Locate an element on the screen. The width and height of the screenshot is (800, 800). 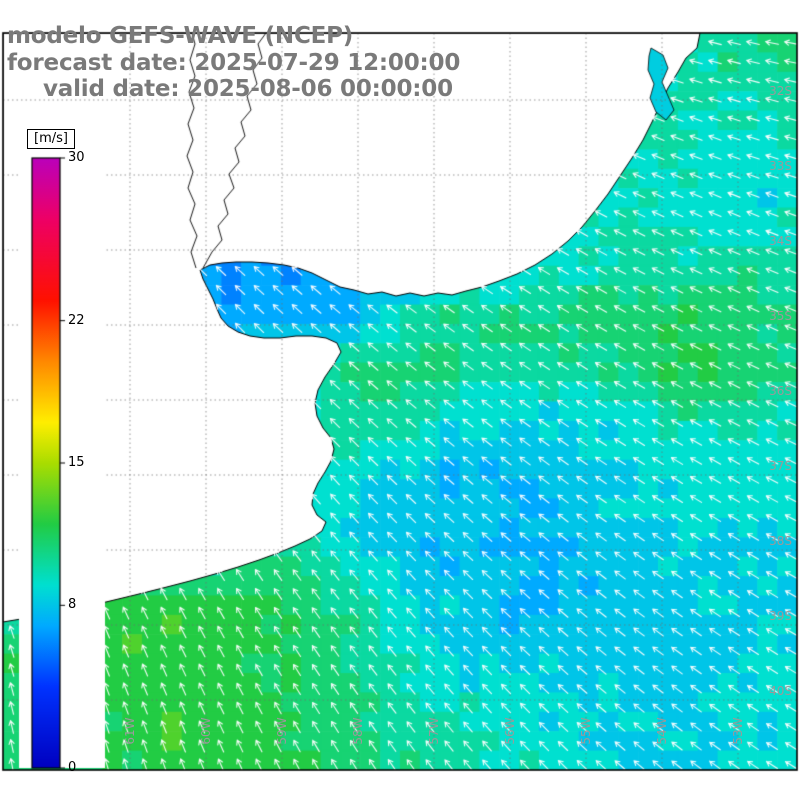
longitude-label: 60W is located at coordinates (206, 731).